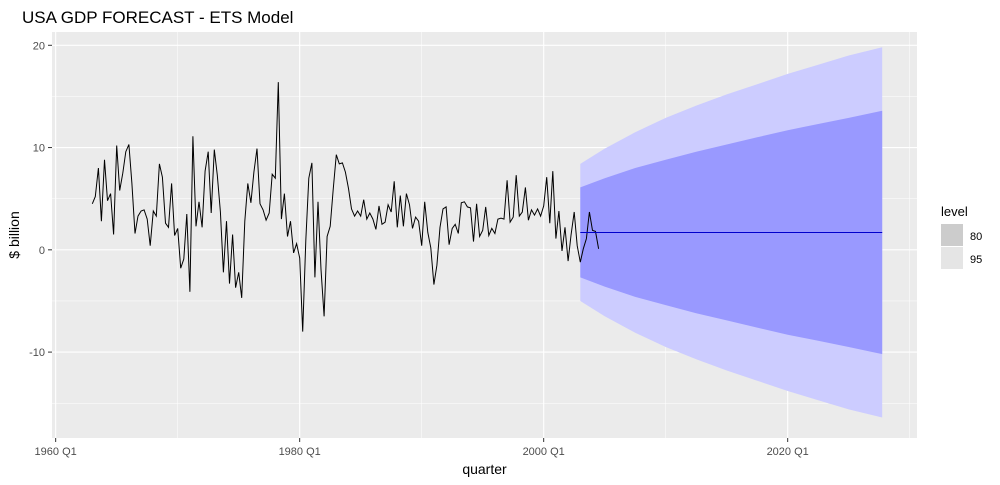 The width and height of the screenshot is (1000, 485). Describe the element at coordinates (37, 353) in the screenshot. I see `y-tick-label: -10` at that location.